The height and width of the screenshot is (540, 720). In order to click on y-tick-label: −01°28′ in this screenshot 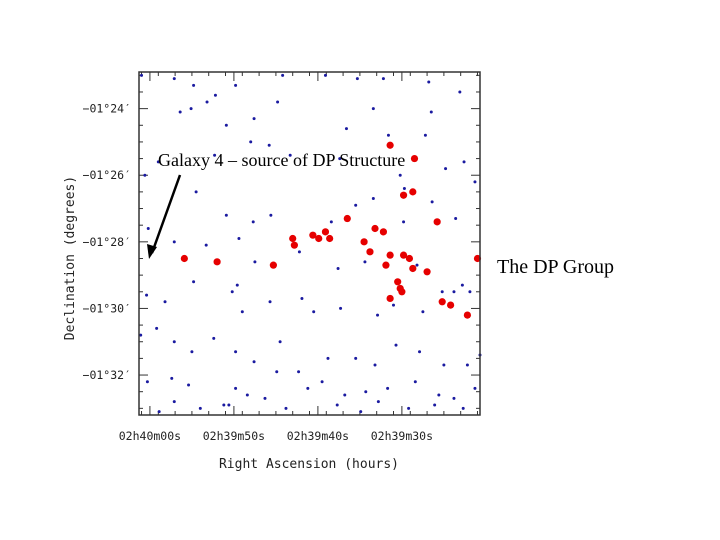, I will do `click(107, 242)`.